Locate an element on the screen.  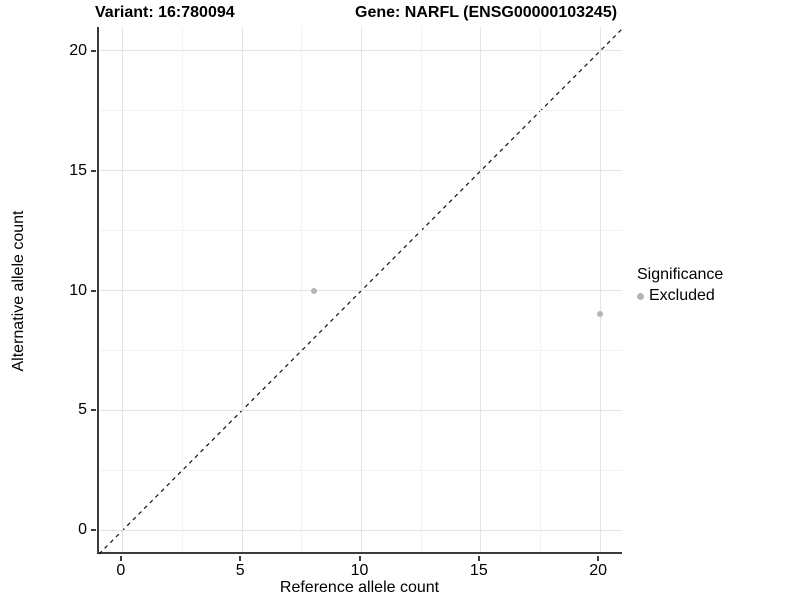
y-axis-tick-label: 20 is located at coordinates (78, 50).